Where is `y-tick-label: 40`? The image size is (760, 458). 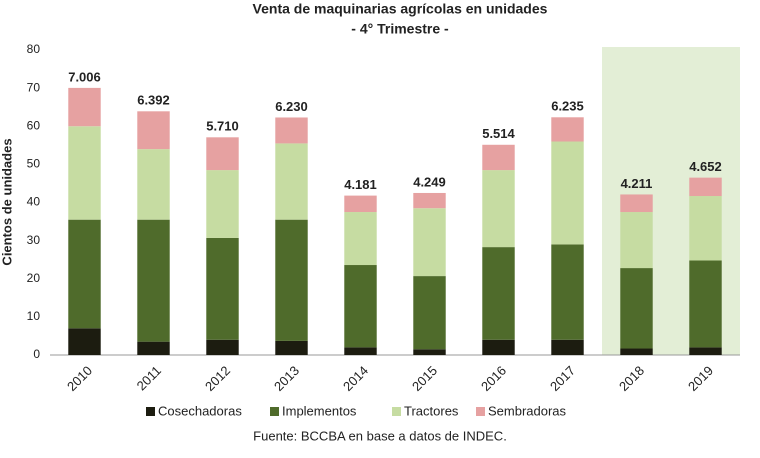
y-tick-label: 40 is located at coordinates (34, 202).